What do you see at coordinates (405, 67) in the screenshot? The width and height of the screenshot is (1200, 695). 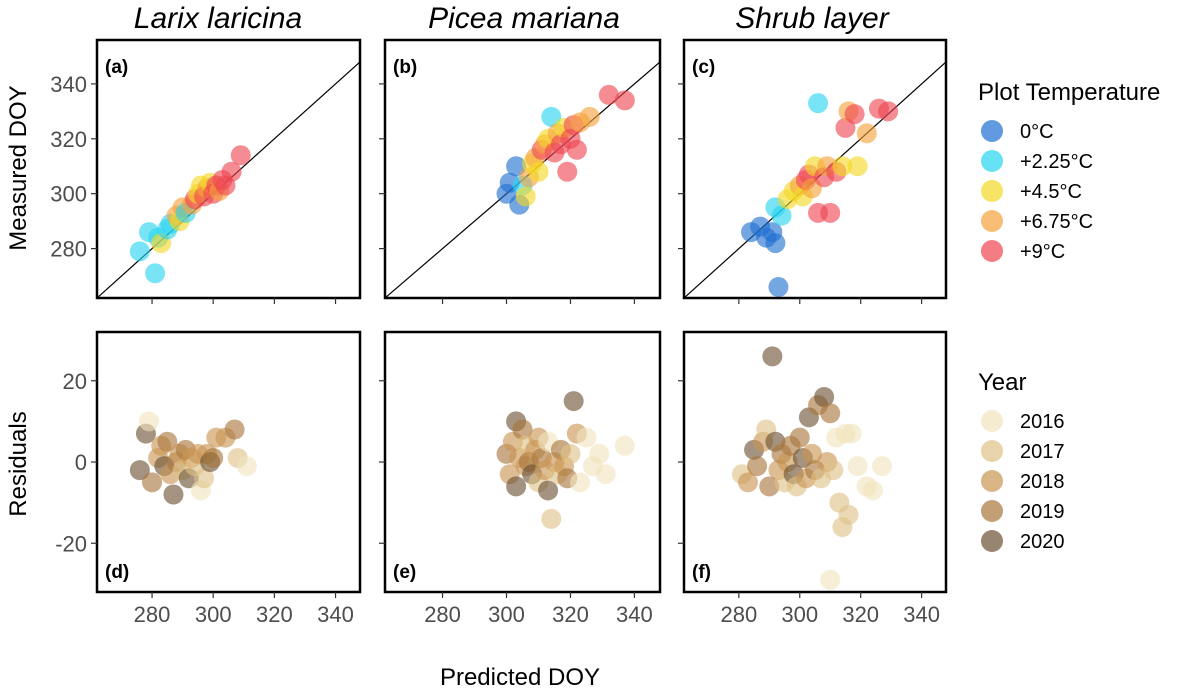 I see `panel-label: (b)` at bounding box center [405, 67].